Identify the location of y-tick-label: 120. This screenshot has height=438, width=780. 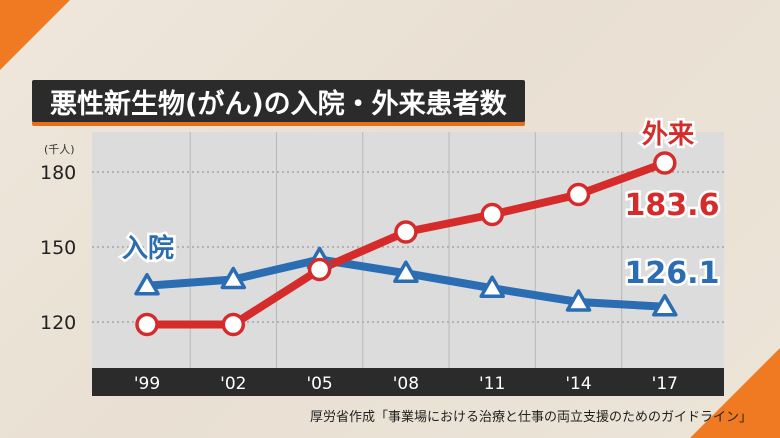
(58, 323).